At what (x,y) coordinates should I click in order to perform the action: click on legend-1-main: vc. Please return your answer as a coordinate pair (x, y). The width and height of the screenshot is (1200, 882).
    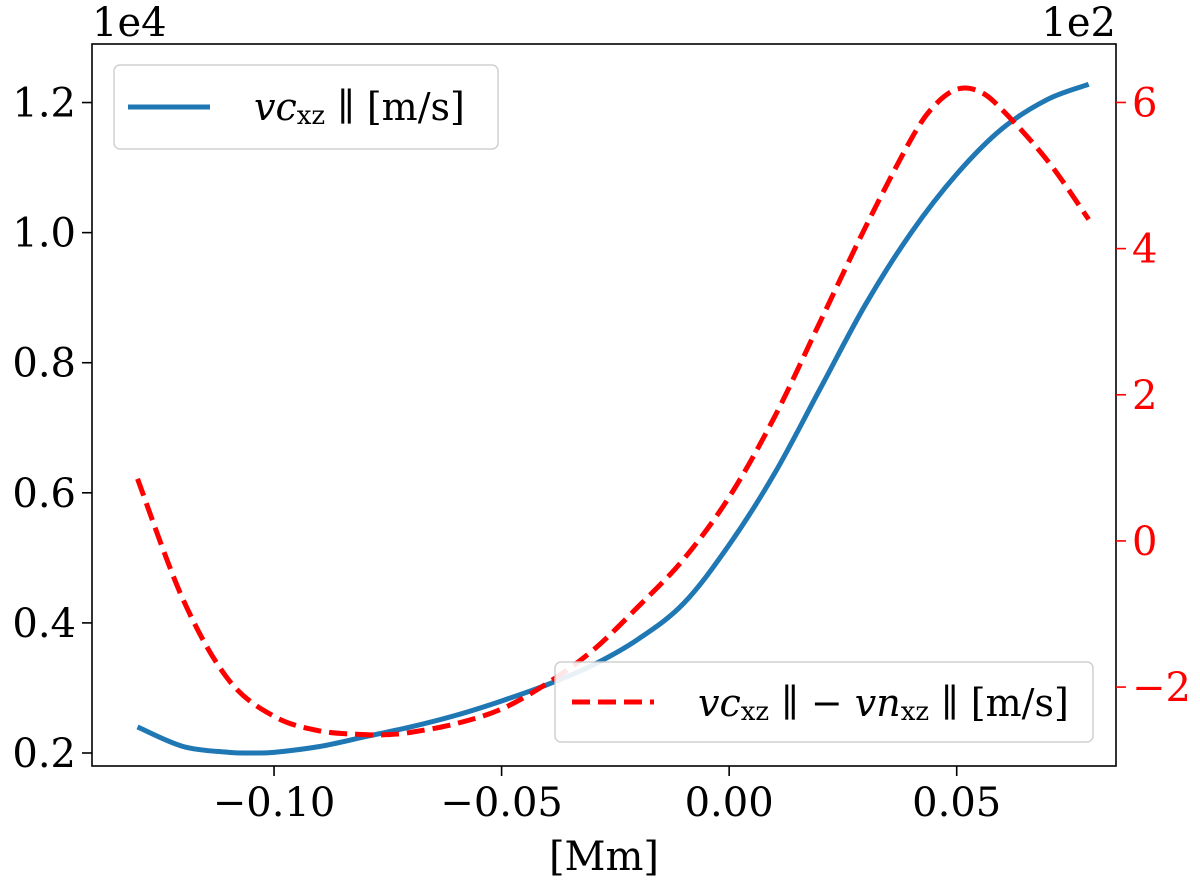
    Looking at the image, I should click on (275, 107).